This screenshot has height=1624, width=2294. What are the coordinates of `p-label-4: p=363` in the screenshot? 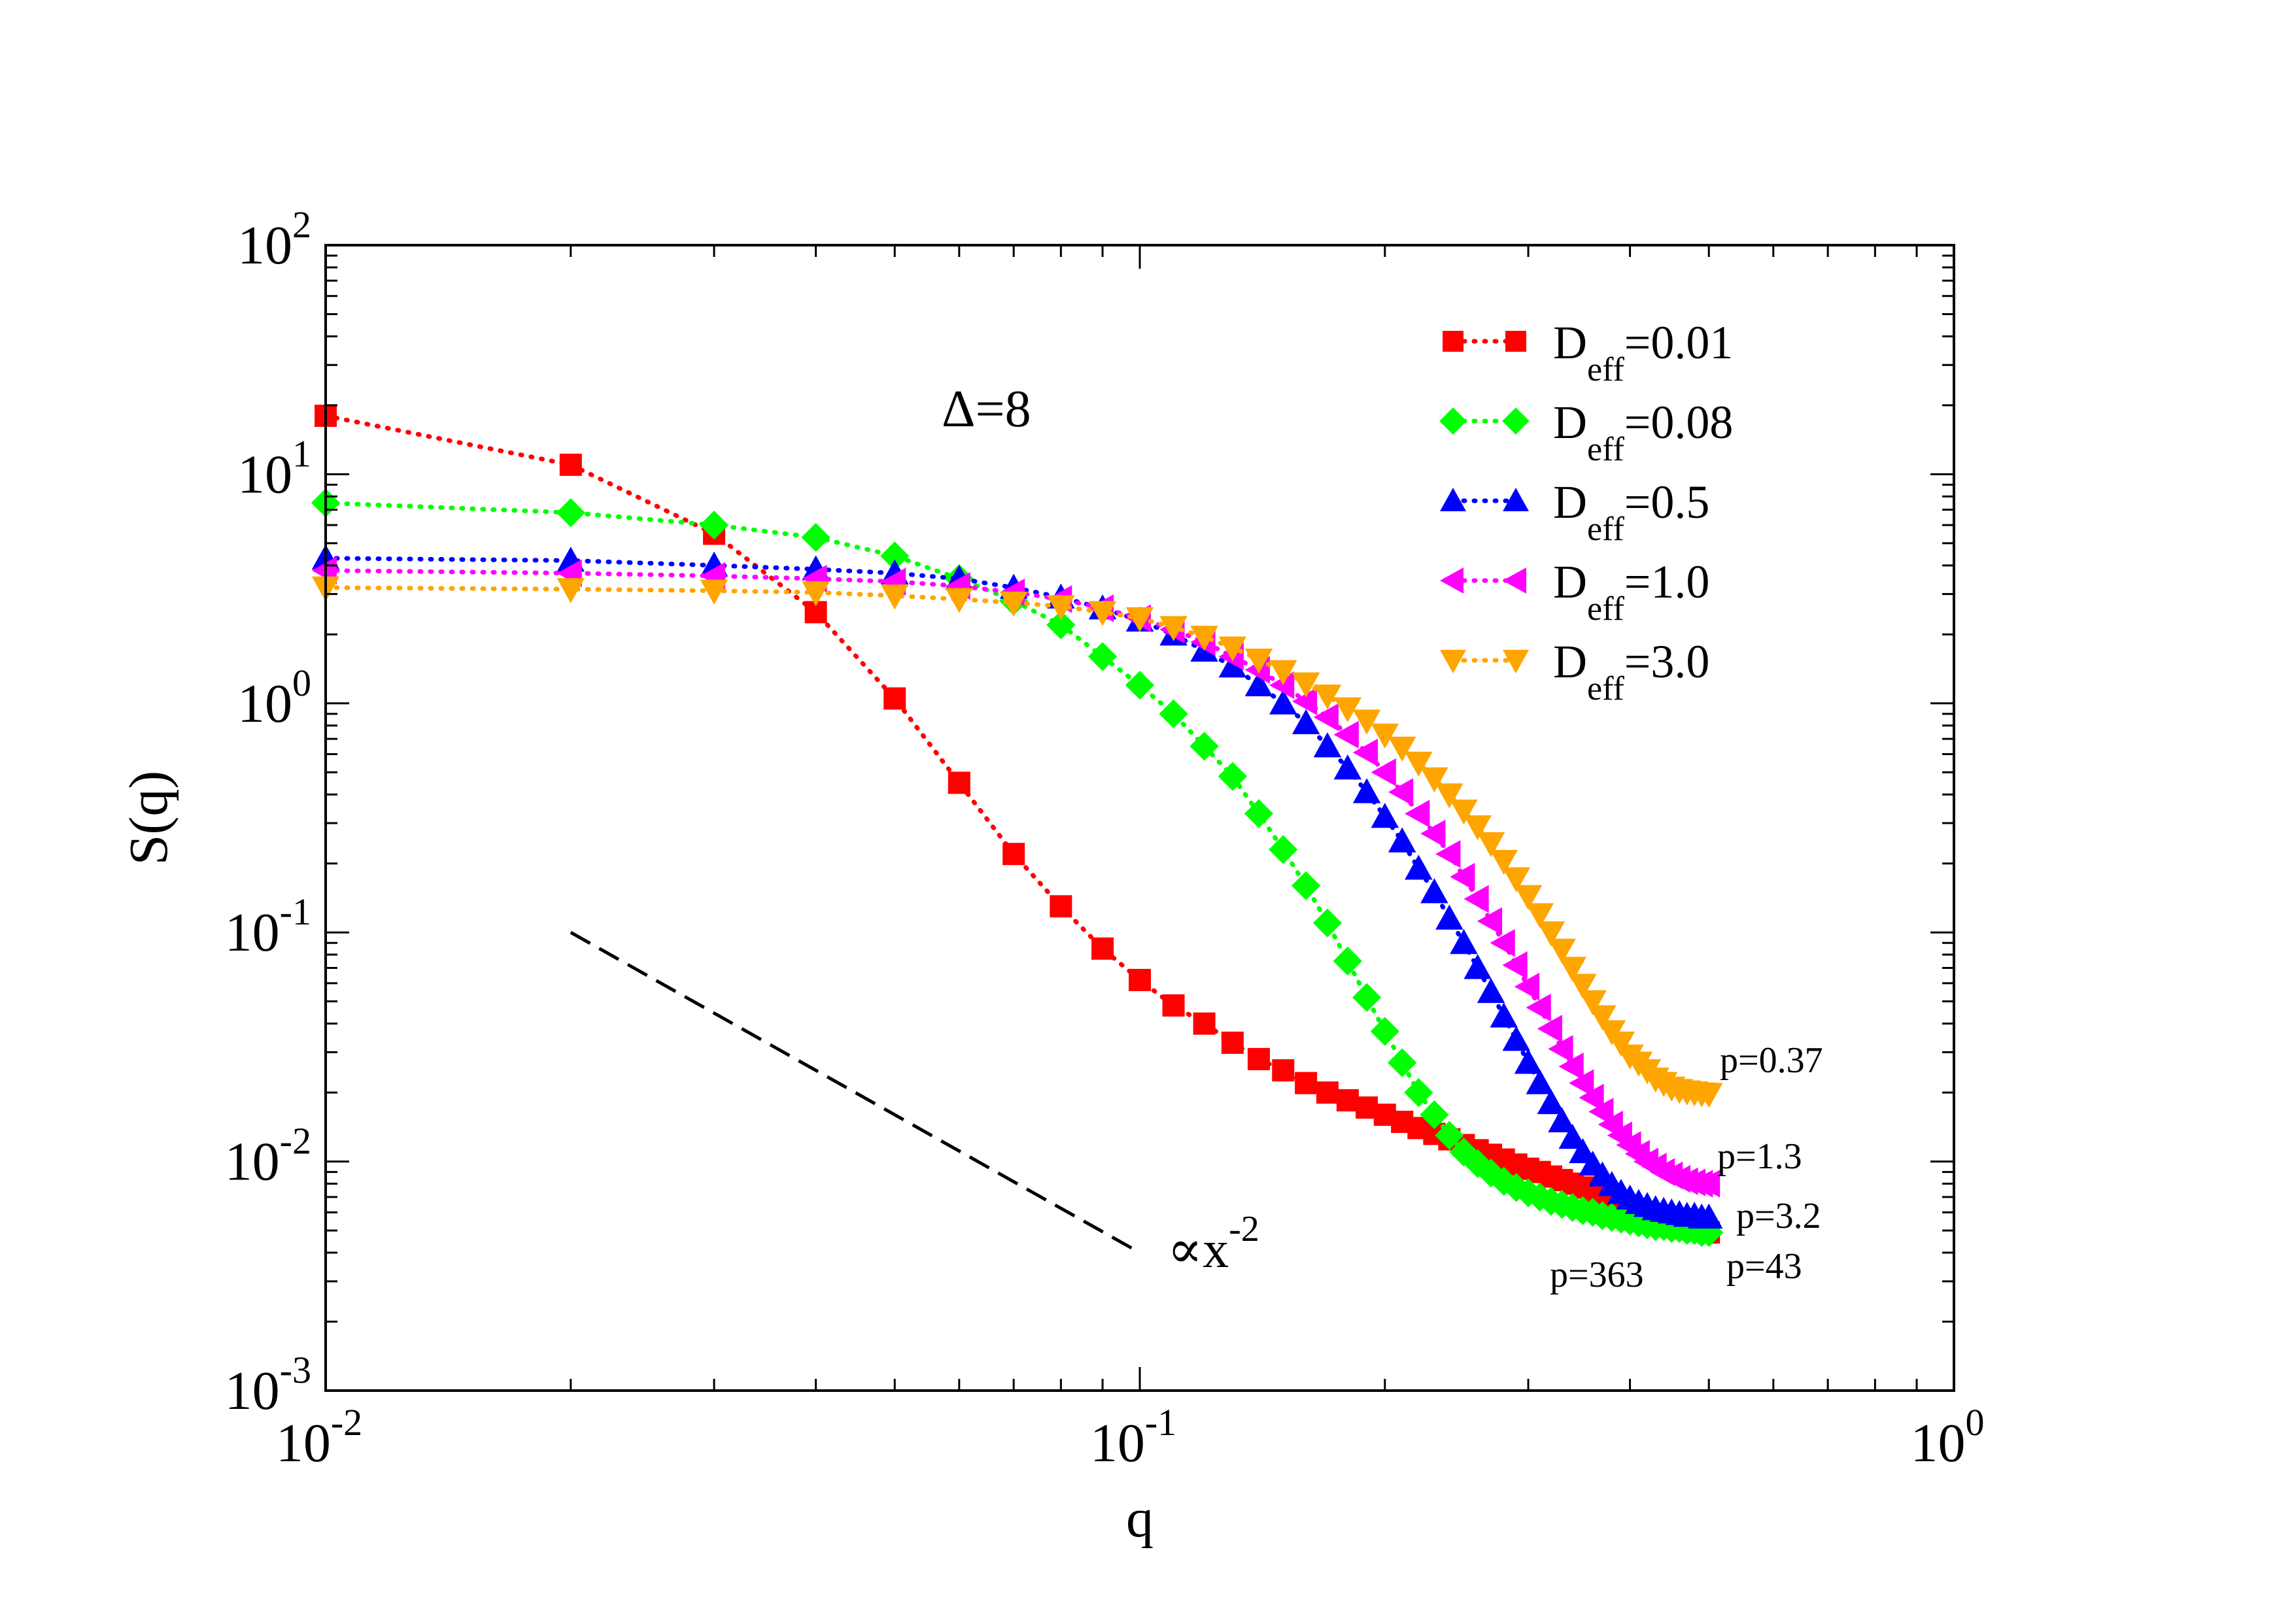 It's located at (1597, 1275).